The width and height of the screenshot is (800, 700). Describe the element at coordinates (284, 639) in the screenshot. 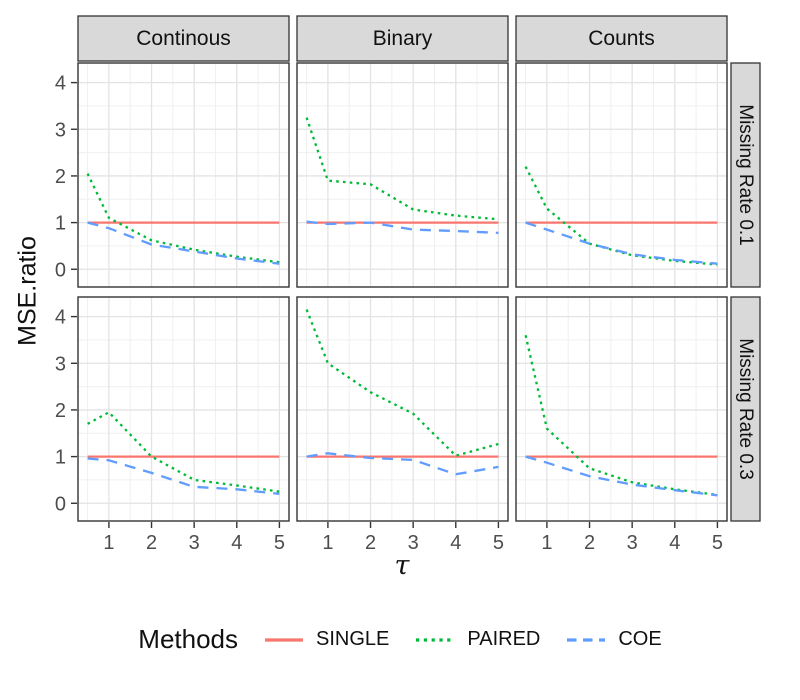

I see `single-solid-line-key-icon` at that location.